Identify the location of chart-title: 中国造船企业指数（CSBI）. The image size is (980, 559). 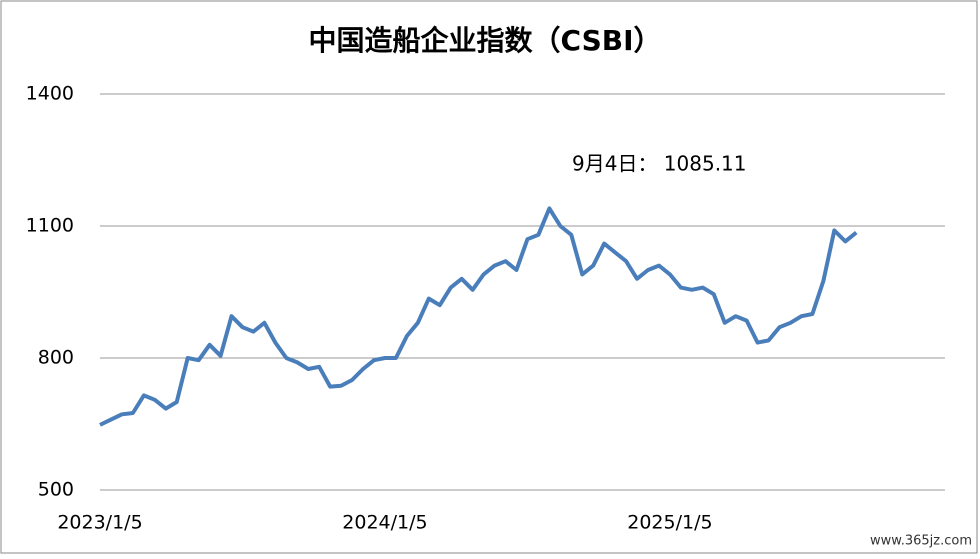
(485, 40).